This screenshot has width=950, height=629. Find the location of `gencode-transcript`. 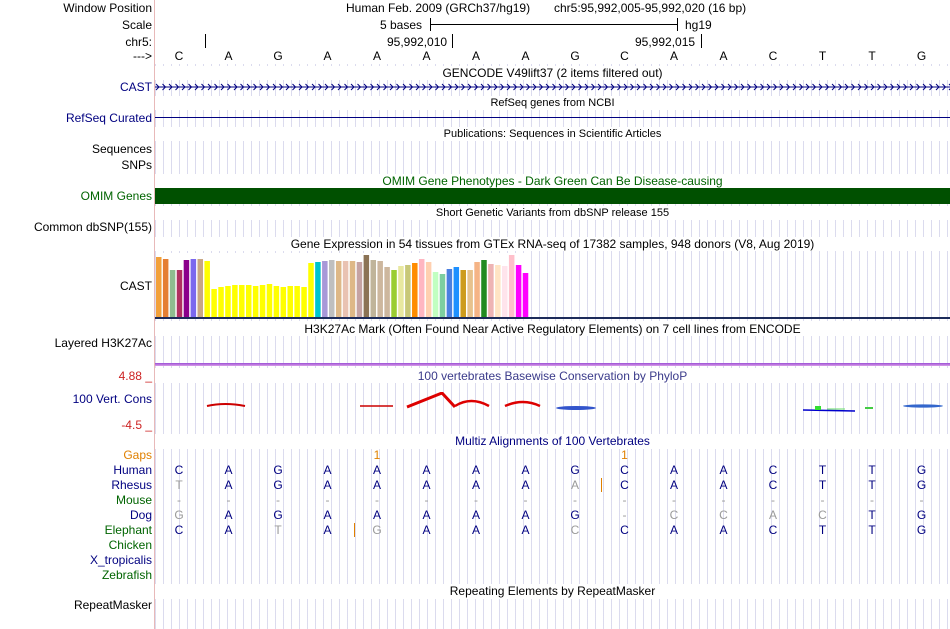

gencode-transcript is located at coordinates (552, 87).